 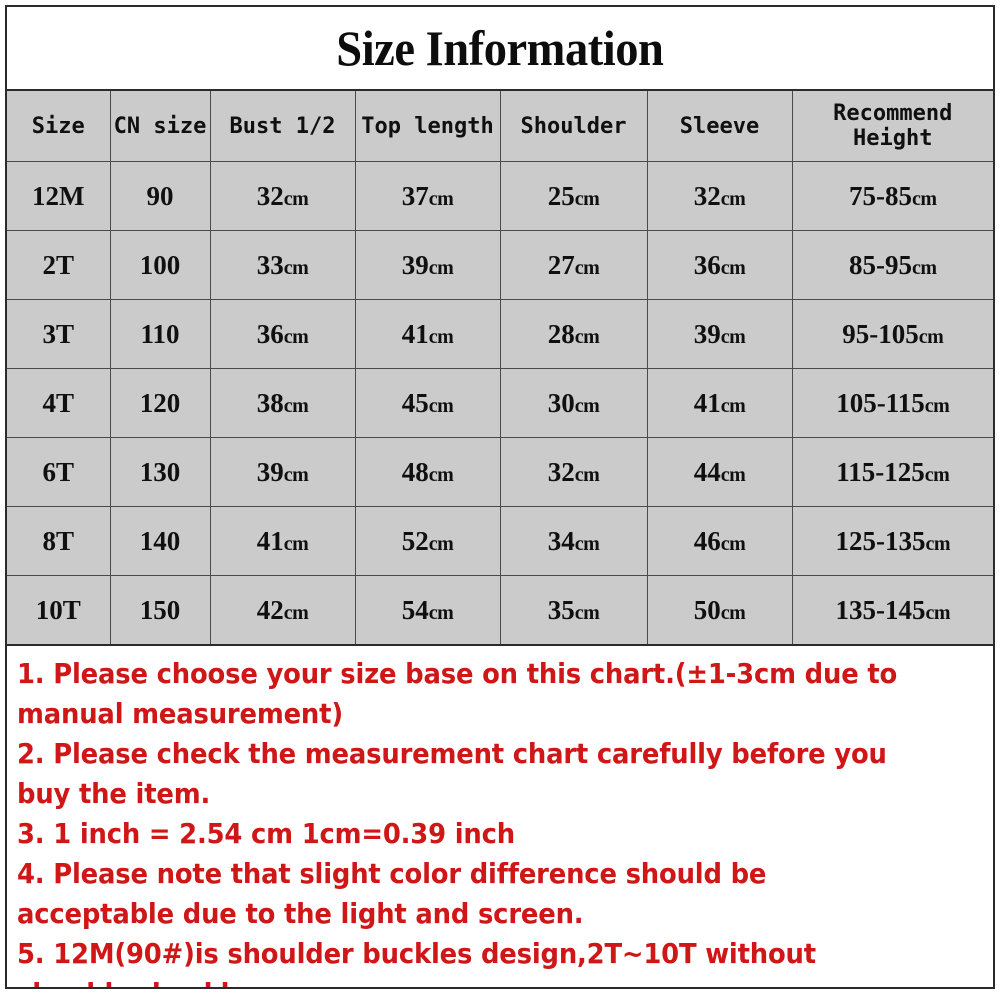 I want to click on cell-value: 38, so click(x=270, y=402).